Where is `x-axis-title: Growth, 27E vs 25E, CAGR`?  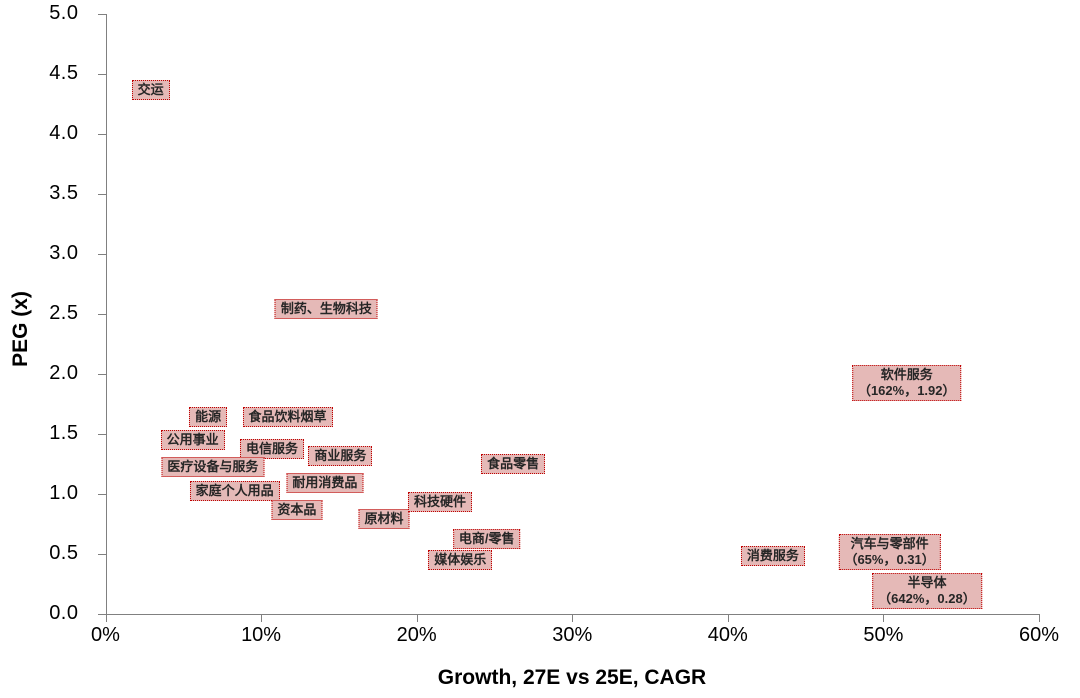
x-axis-title: Growth, 27E vs 25E, CAGR is located at coordinates (572, 677).